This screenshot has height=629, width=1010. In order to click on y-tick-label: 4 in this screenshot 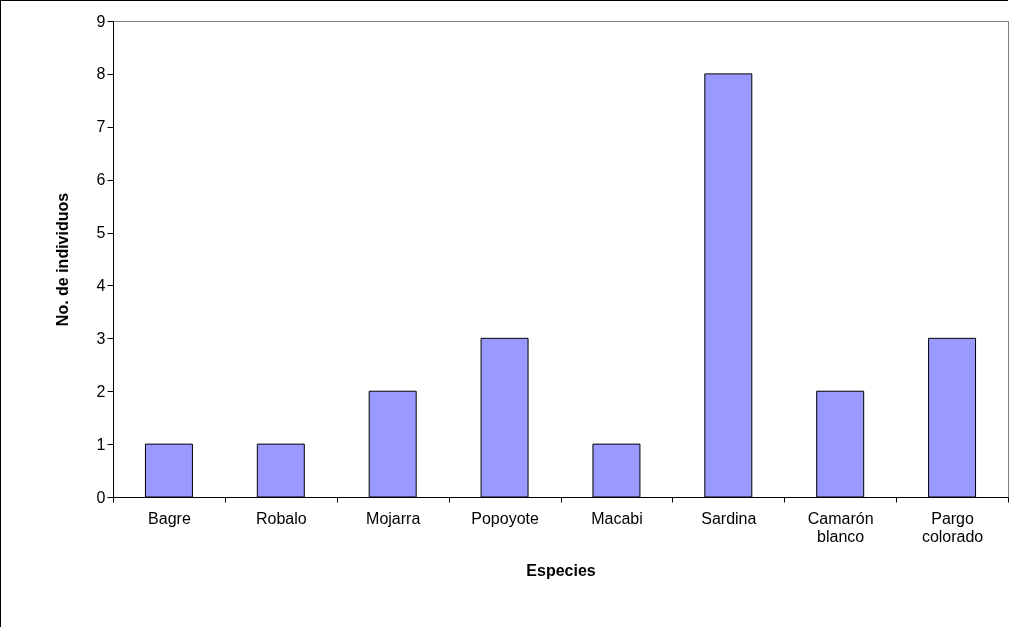, I will do `click(101, 285)`.